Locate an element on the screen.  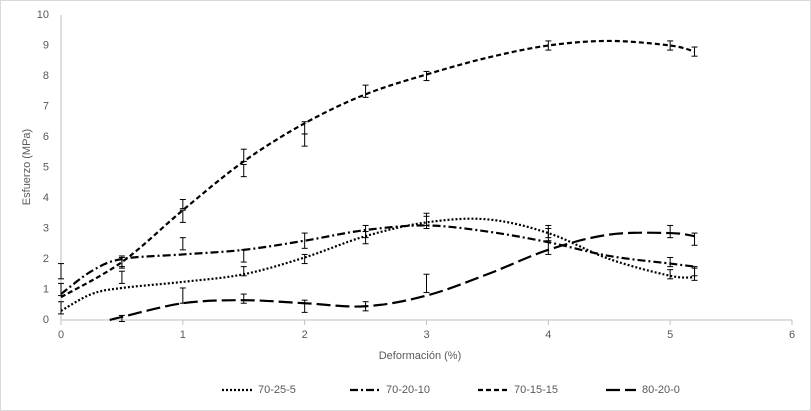
y-axis-label: Esfuerzo (MPa) is located at coordinates (27, 167).